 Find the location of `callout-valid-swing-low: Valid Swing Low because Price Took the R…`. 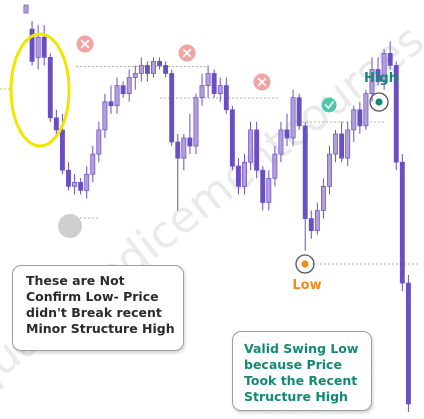

callout-valid-swing-low: Valid Swing Low because Price Took the R… is located at coordinates (302, 371).